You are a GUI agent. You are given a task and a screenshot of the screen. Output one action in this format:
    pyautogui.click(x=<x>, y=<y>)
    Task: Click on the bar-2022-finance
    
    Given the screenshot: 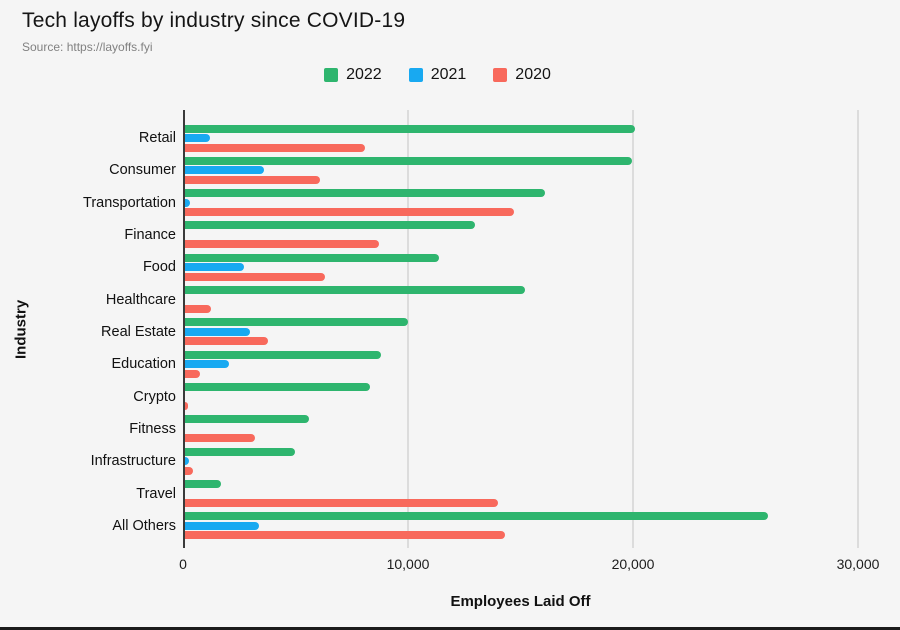 What is the action you would take?
    pyautogui.click(x=330, y=225)
    